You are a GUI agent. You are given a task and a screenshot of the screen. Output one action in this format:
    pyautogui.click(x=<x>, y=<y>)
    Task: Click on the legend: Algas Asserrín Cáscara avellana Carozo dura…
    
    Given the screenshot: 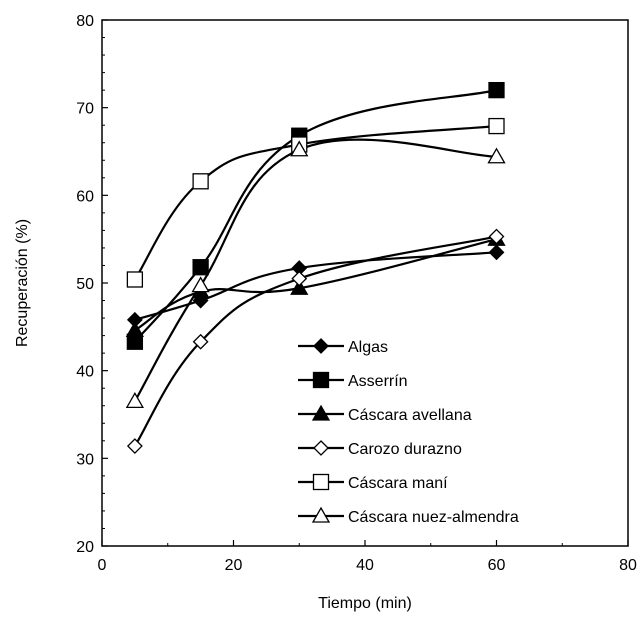 What is the action you would take?
    pyautogui.click(x=408, y=432)
    